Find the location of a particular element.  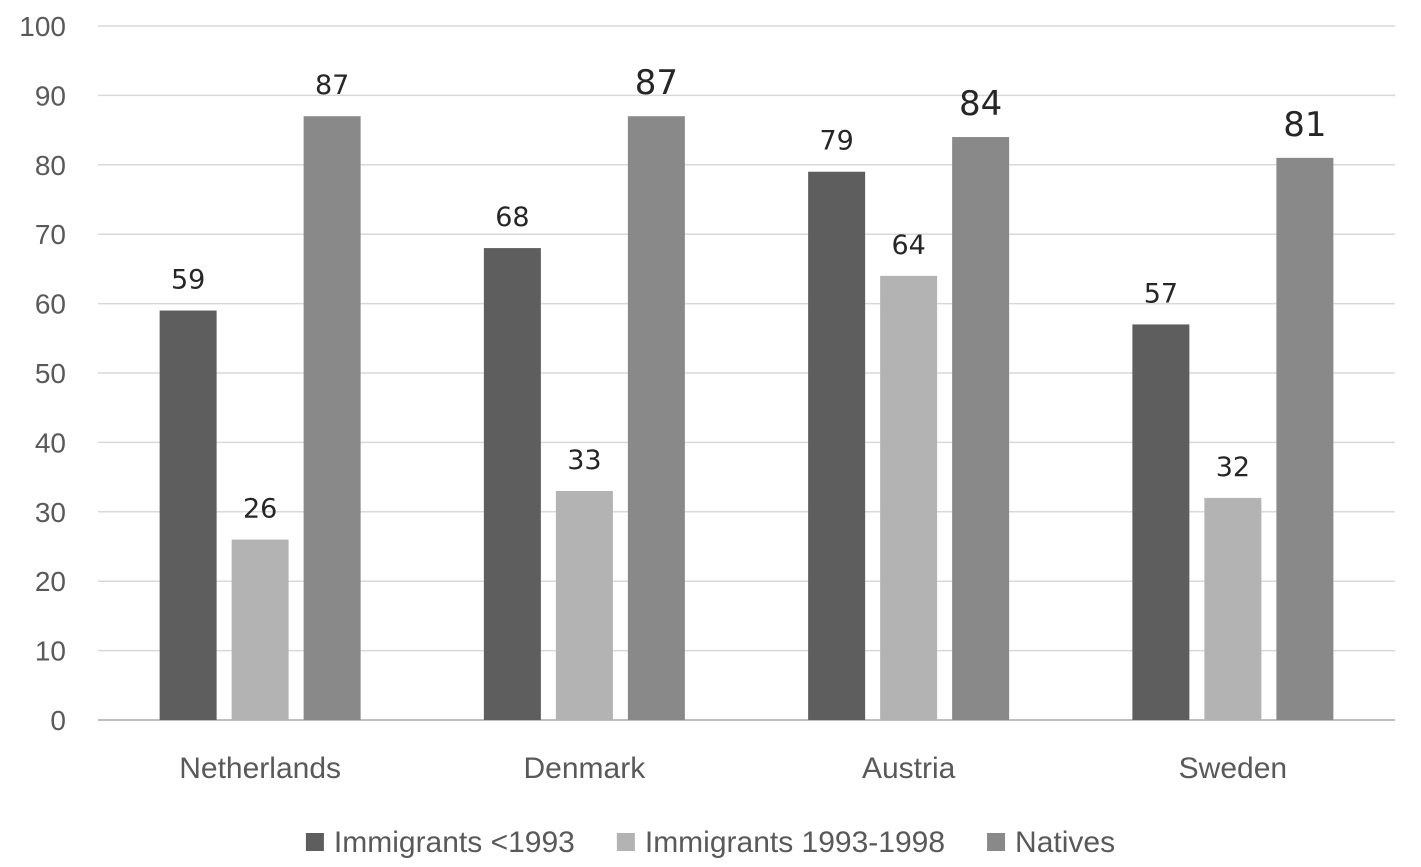

y-tick-label: 20 is located at coordinates (50, 581).